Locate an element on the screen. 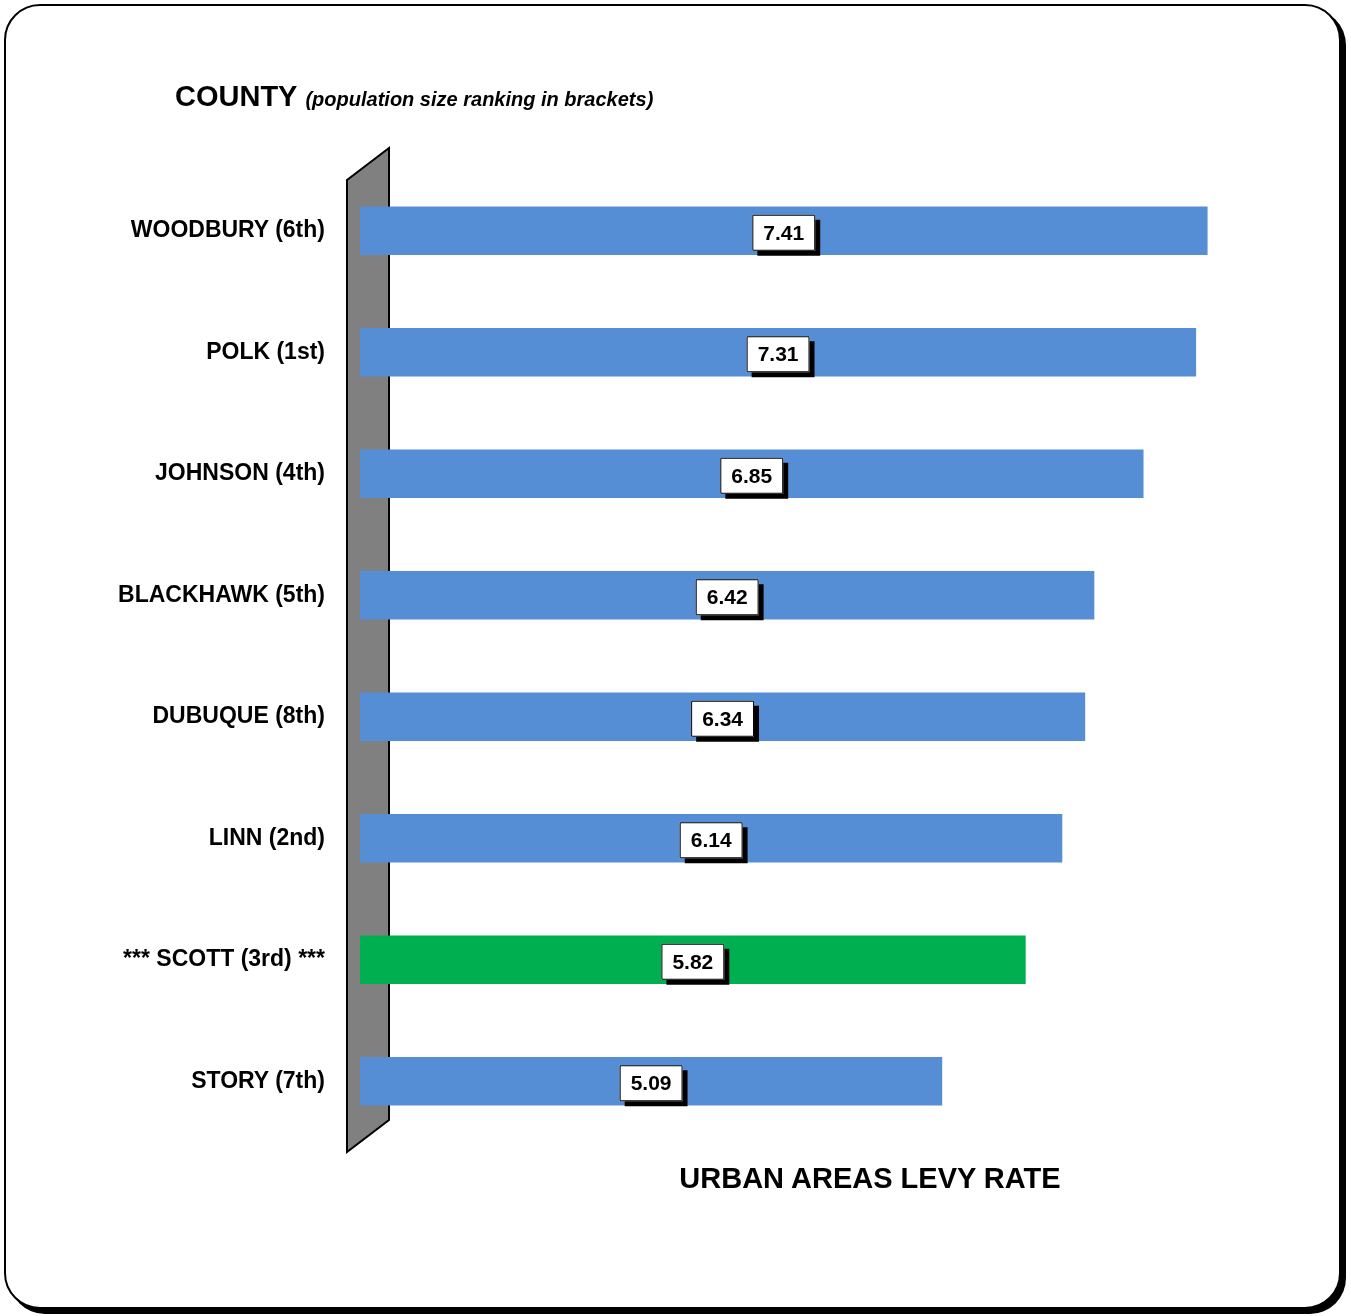 The height and width of the screenshot is (1316, 1351). chart-subtitle: (population size ranking in brackets) is located at coordinates (479, 99).